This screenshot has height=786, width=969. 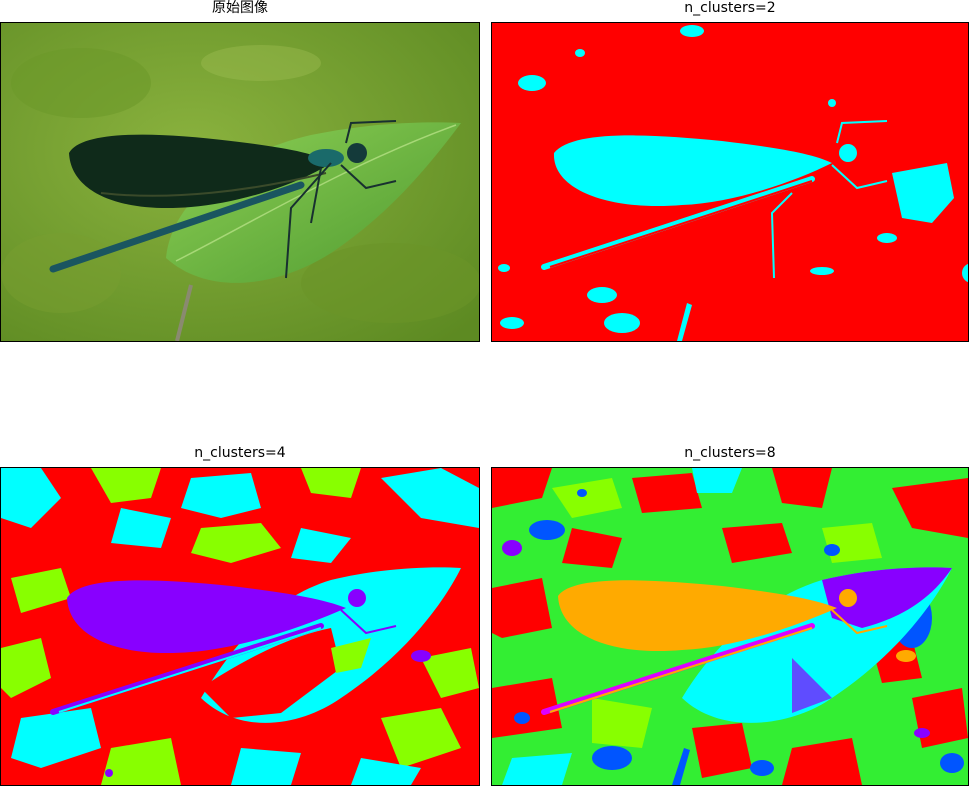 What do you see at coordinates (240, 453) in the screenshot?
I see `panel-title: n_clusters=4` at bounding box center [240, 453].